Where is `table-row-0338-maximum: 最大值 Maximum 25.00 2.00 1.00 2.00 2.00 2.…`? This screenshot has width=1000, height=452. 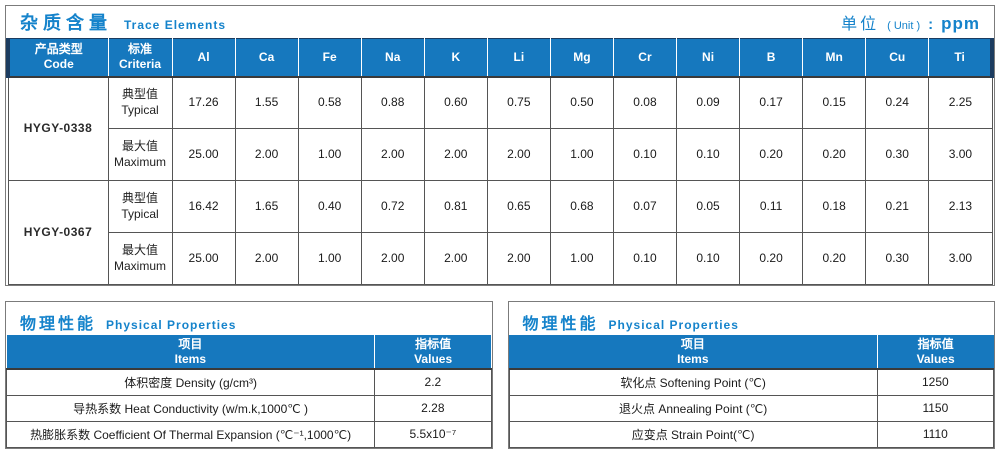 table-row-0338-maximum: 最大值 Maximum 25.00 2.00 1.00 2.00 2.00 2.… is located at coordinates (500, 154).